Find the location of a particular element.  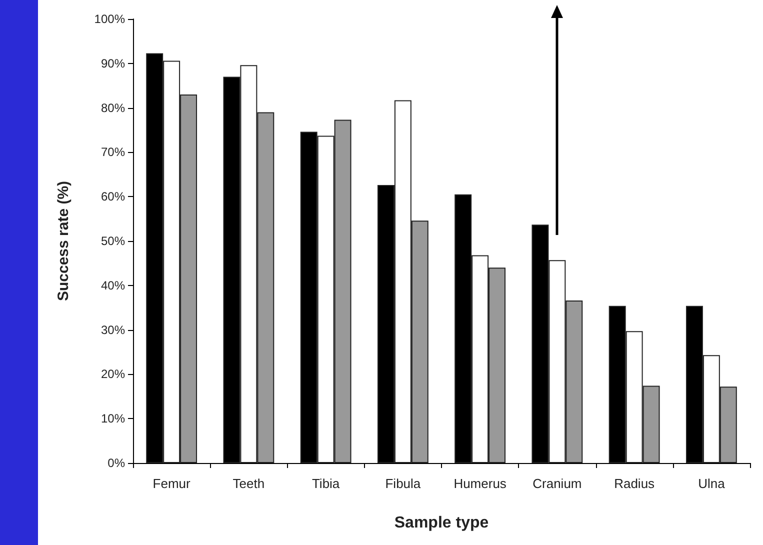

x-tick-label: Teeth is located at coordinates (248, 483).